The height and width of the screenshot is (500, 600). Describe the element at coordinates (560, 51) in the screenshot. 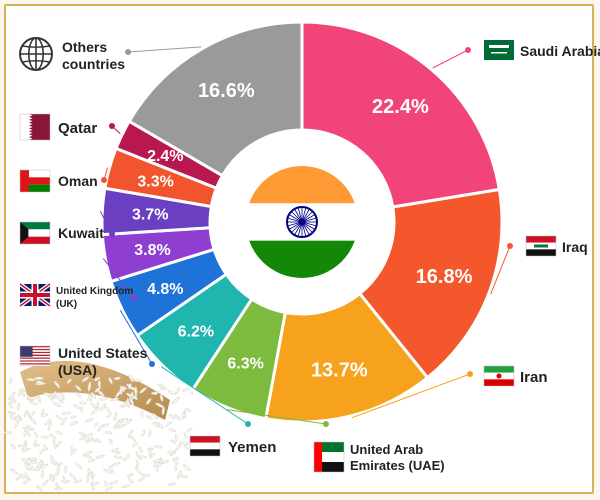

I see `country-label: Saudi Arabia` at that location.